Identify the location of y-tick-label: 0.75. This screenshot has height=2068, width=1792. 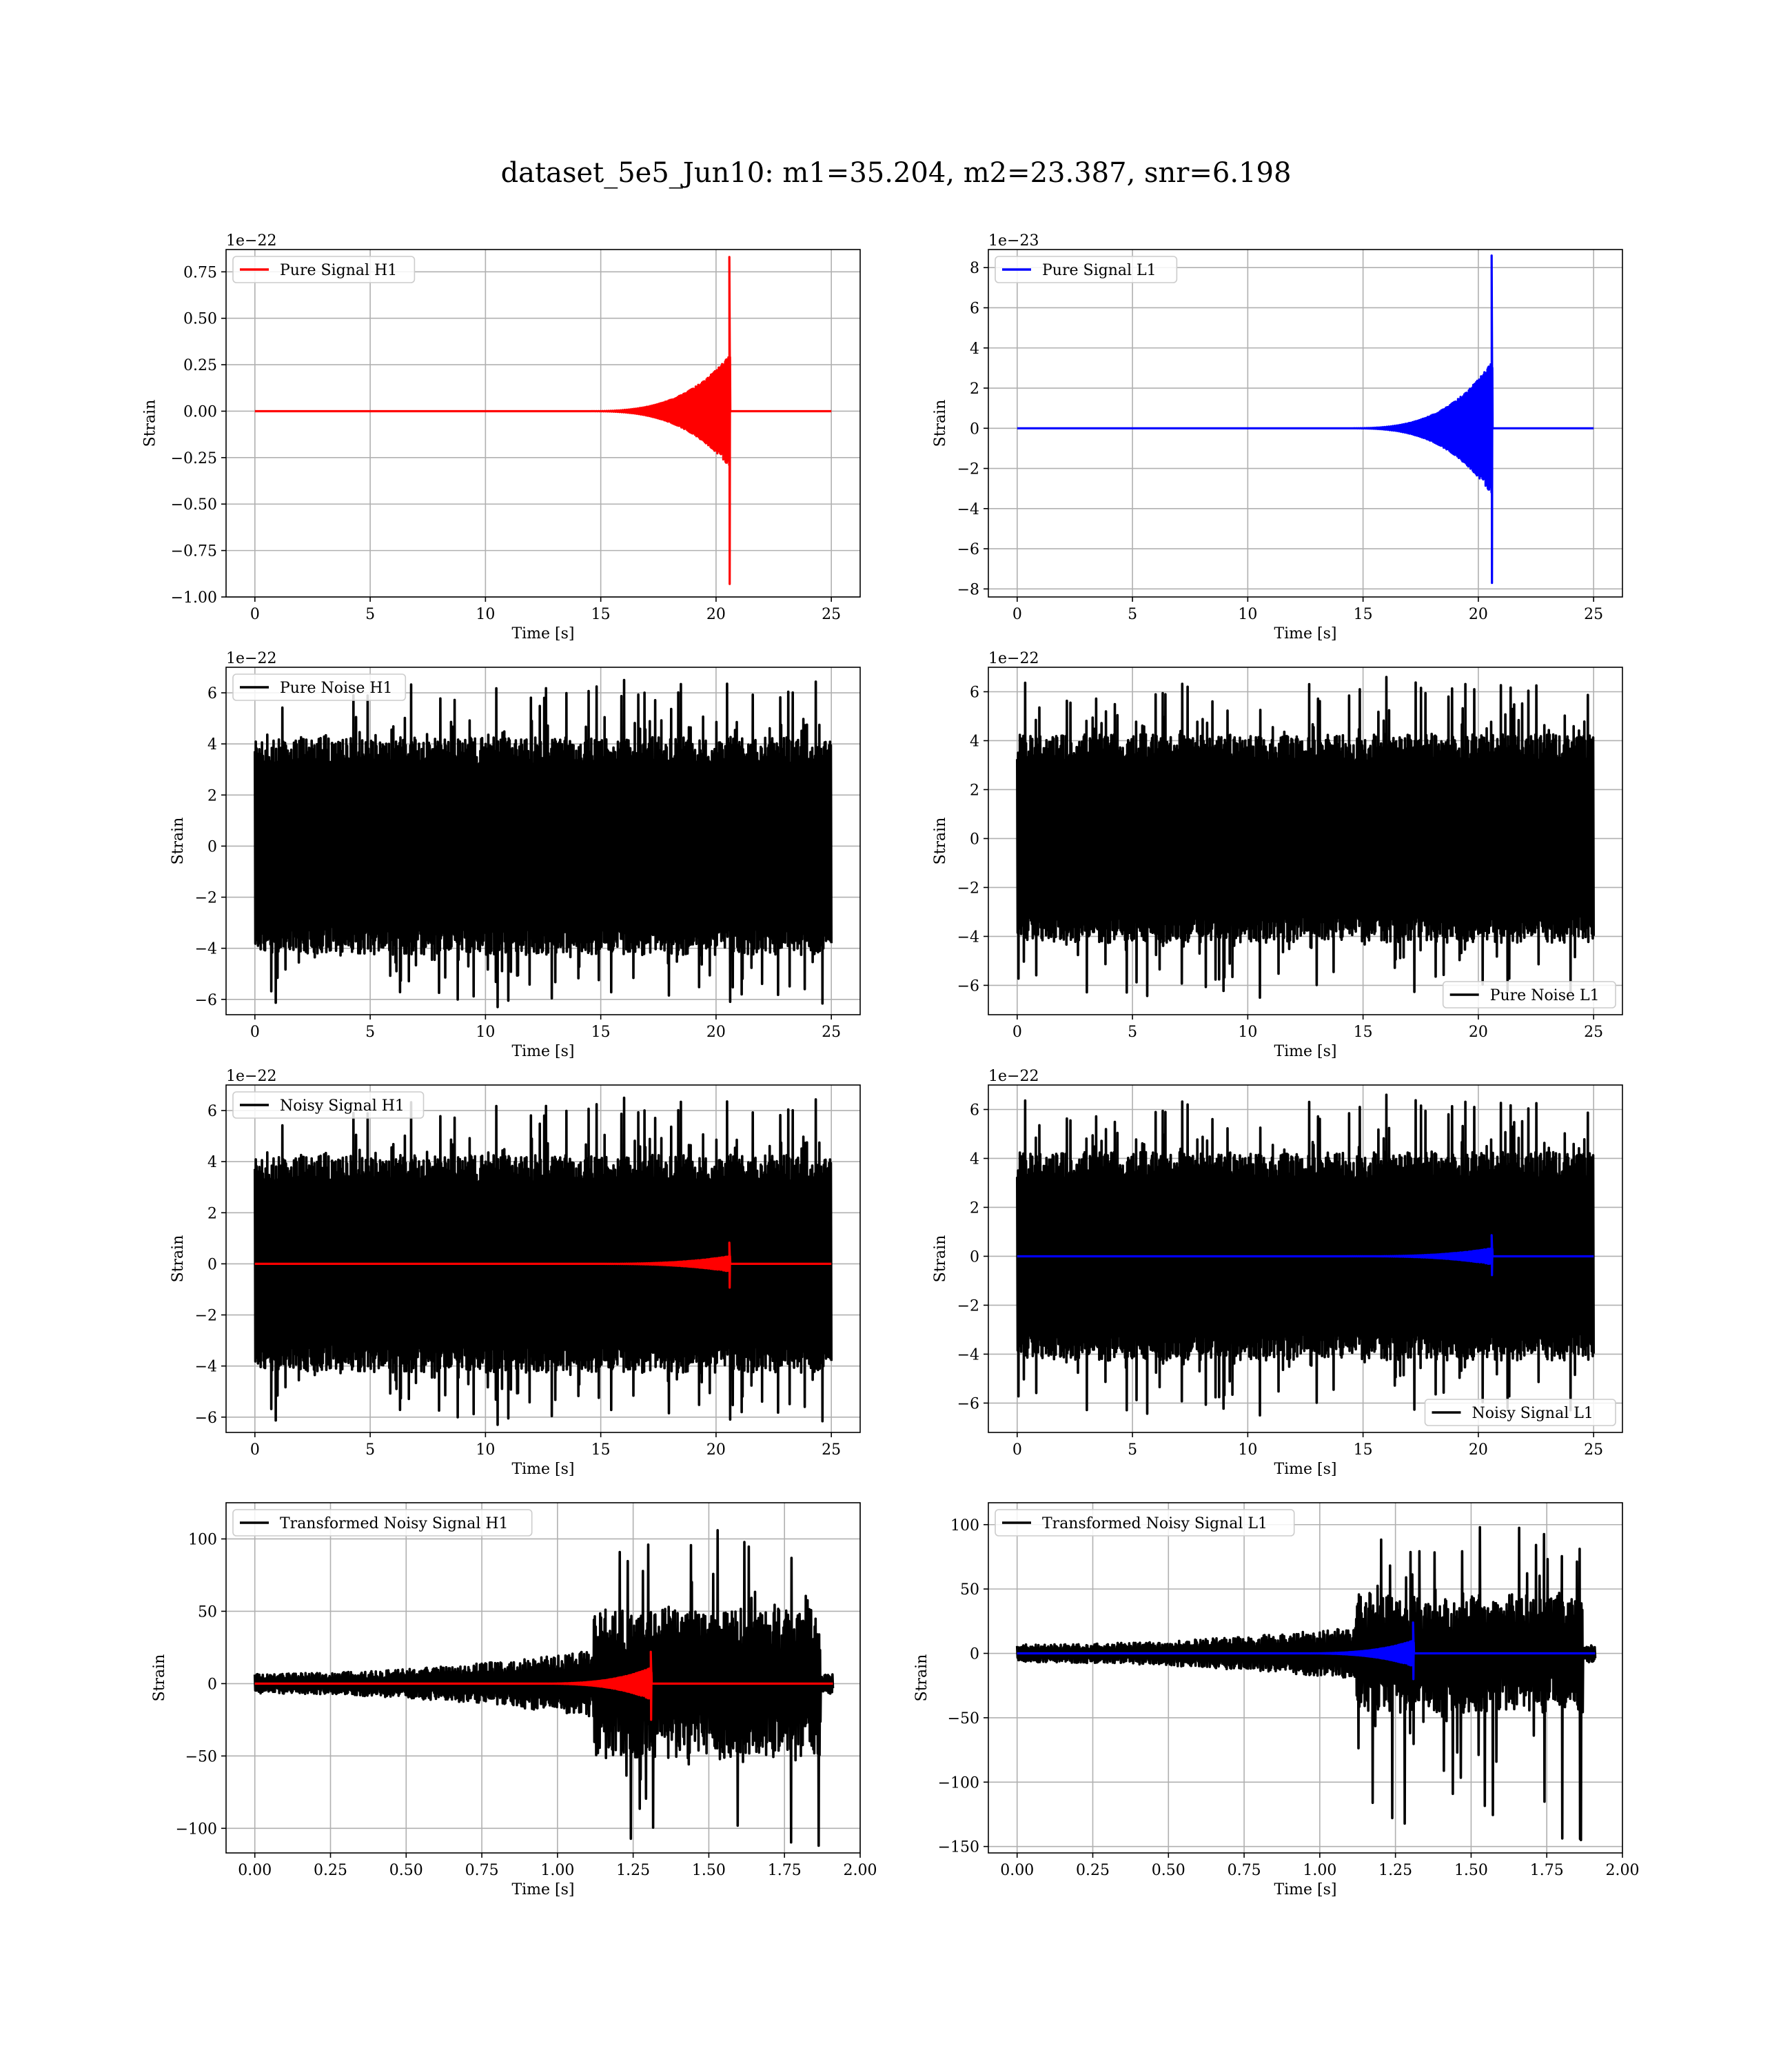
(200, 272).